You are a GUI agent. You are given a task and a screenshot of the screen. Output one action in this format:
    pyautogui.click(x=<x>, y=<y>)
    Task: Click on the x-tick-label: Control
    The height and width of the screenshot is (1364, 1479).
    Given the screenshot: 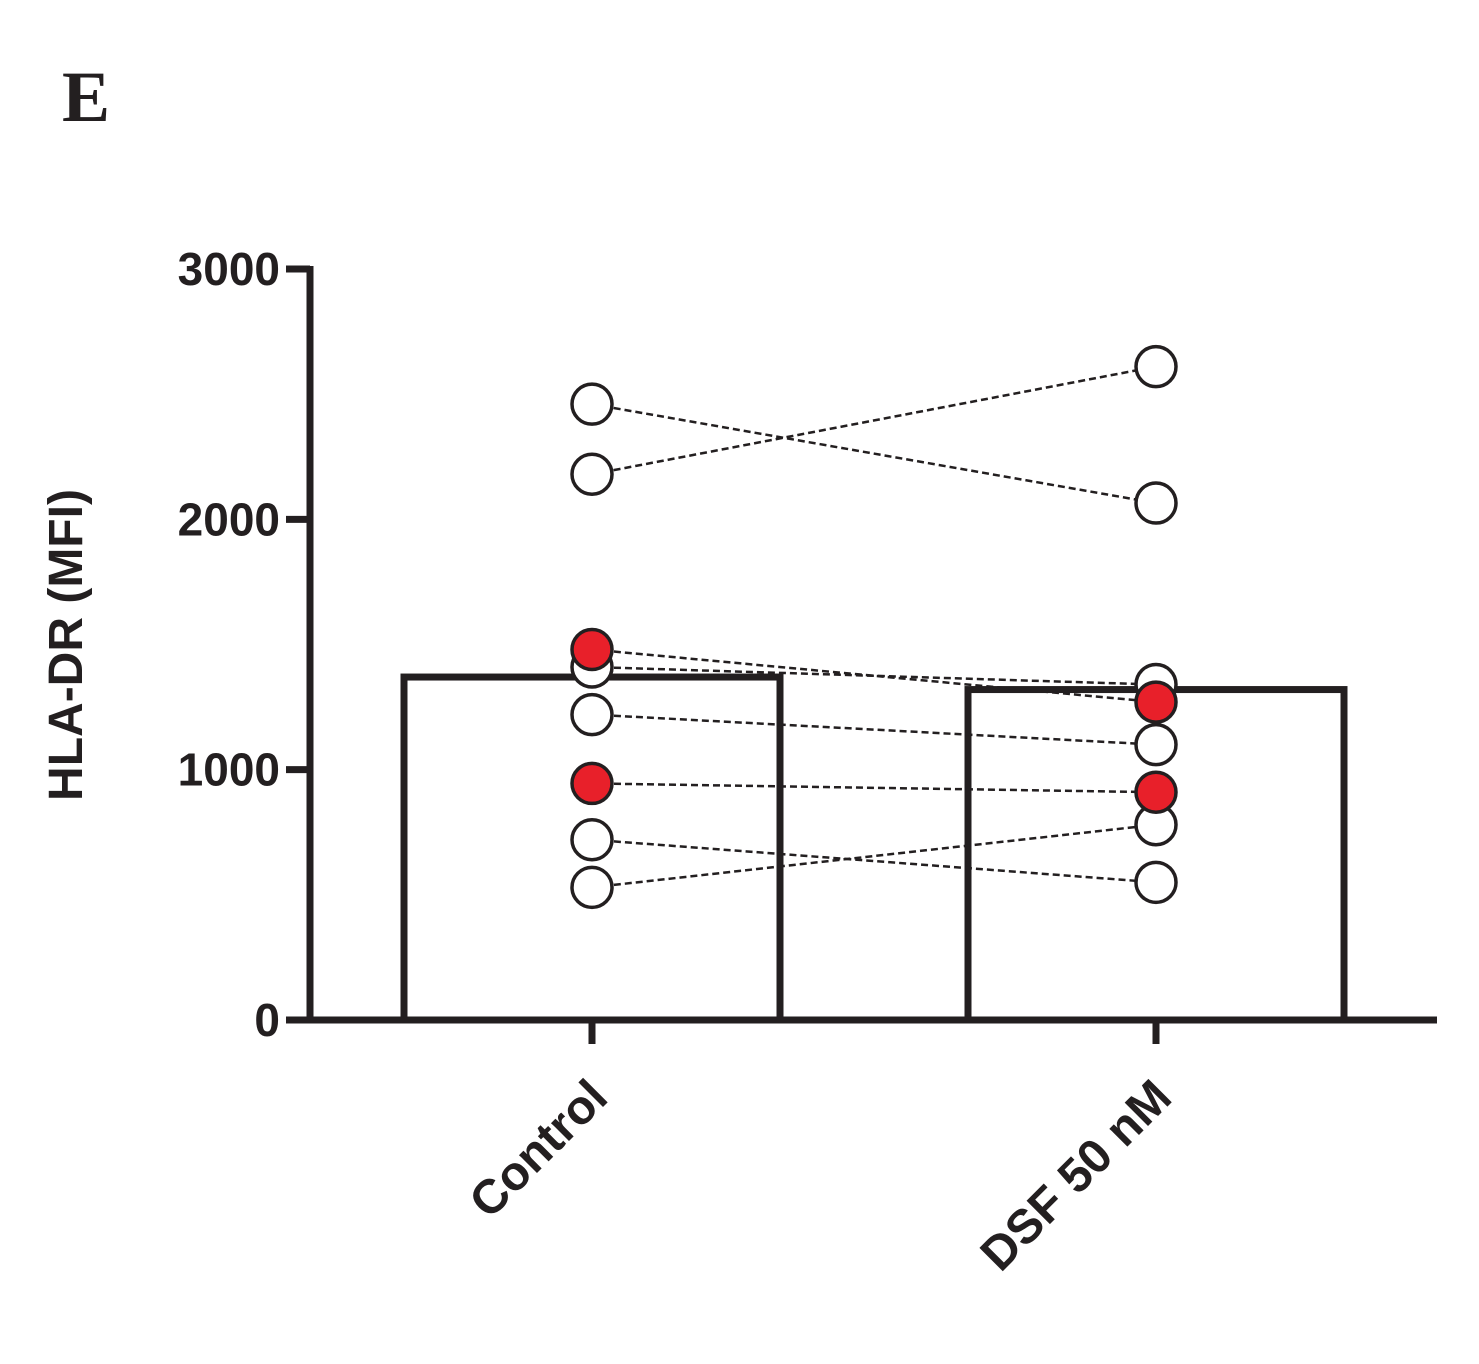 What is the action you would take?
    pyautogui.click(x=539, y=1149)
    